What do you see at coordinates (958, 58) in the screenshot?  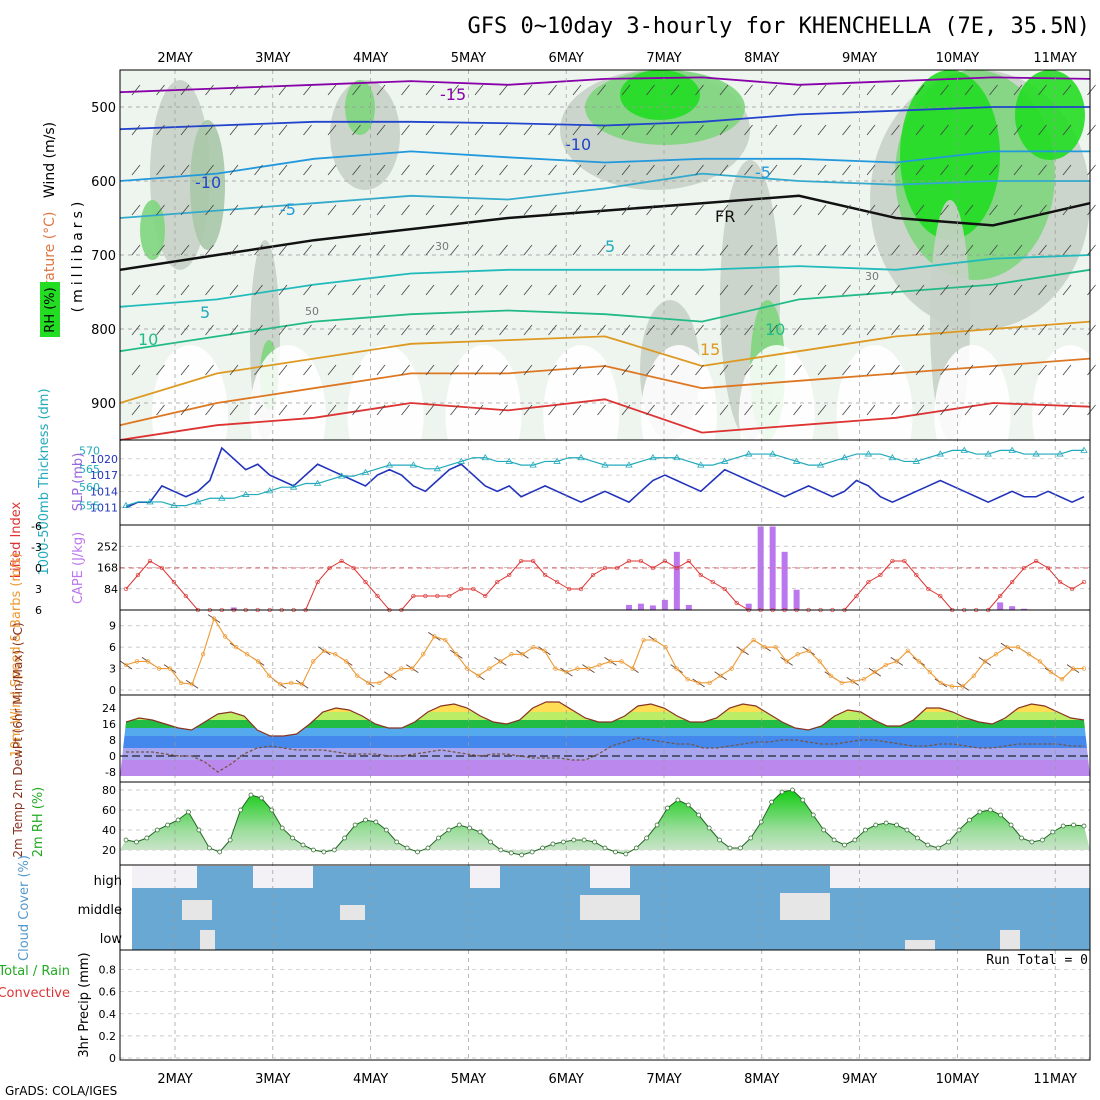 I see `date-label-top-10MAY: 10MAY` at bounding box center [958, 58].